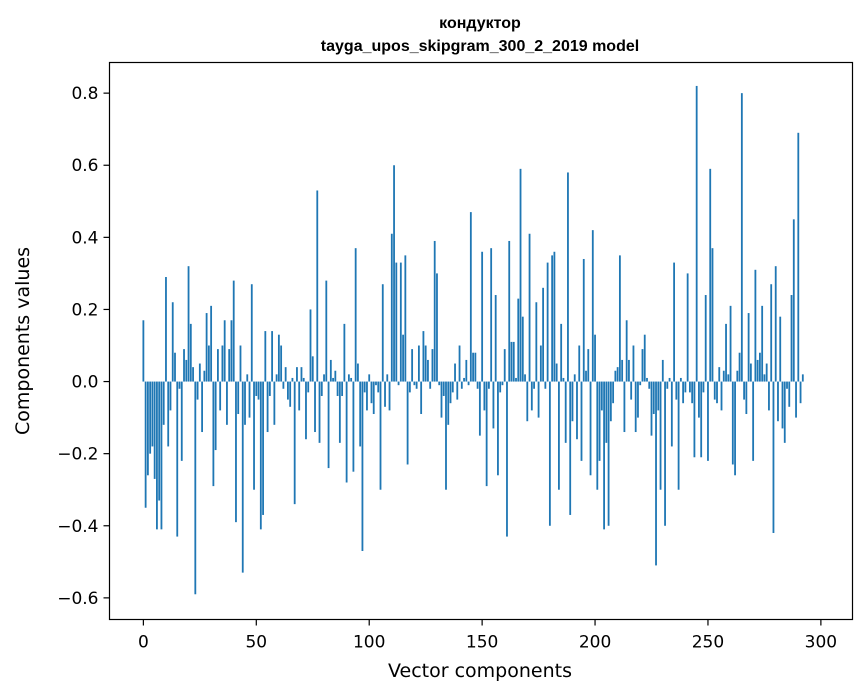 Image resolution: width=867 pixels, height=696 pixels. What do you see at coordinates (83, 346) in the screenshot?
I see `y-axis-ticks: −0.6 −0.4 −0.2 0.0 0.2 0.4 0.6 0.8` at bounding box center [83, 346].